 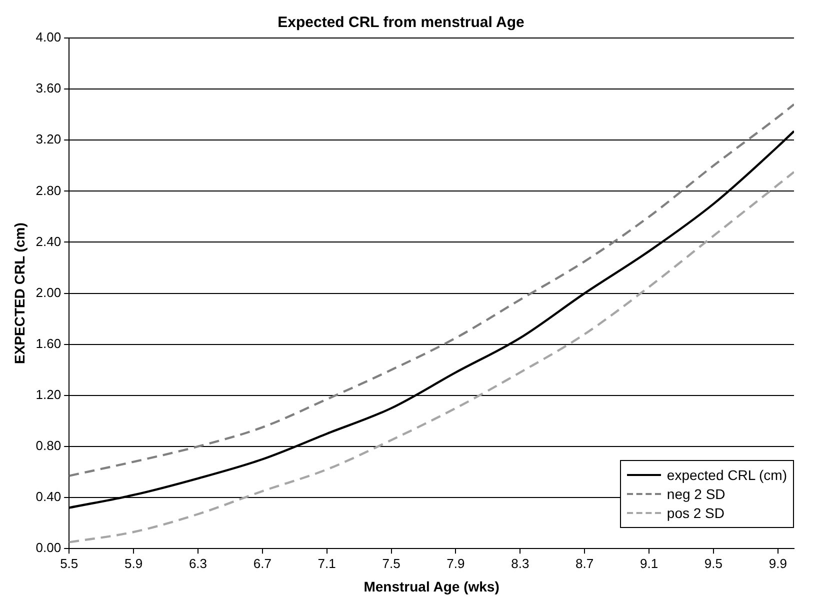 I want to click on x-tick-label: 9.1, so click(x=649, y=563).